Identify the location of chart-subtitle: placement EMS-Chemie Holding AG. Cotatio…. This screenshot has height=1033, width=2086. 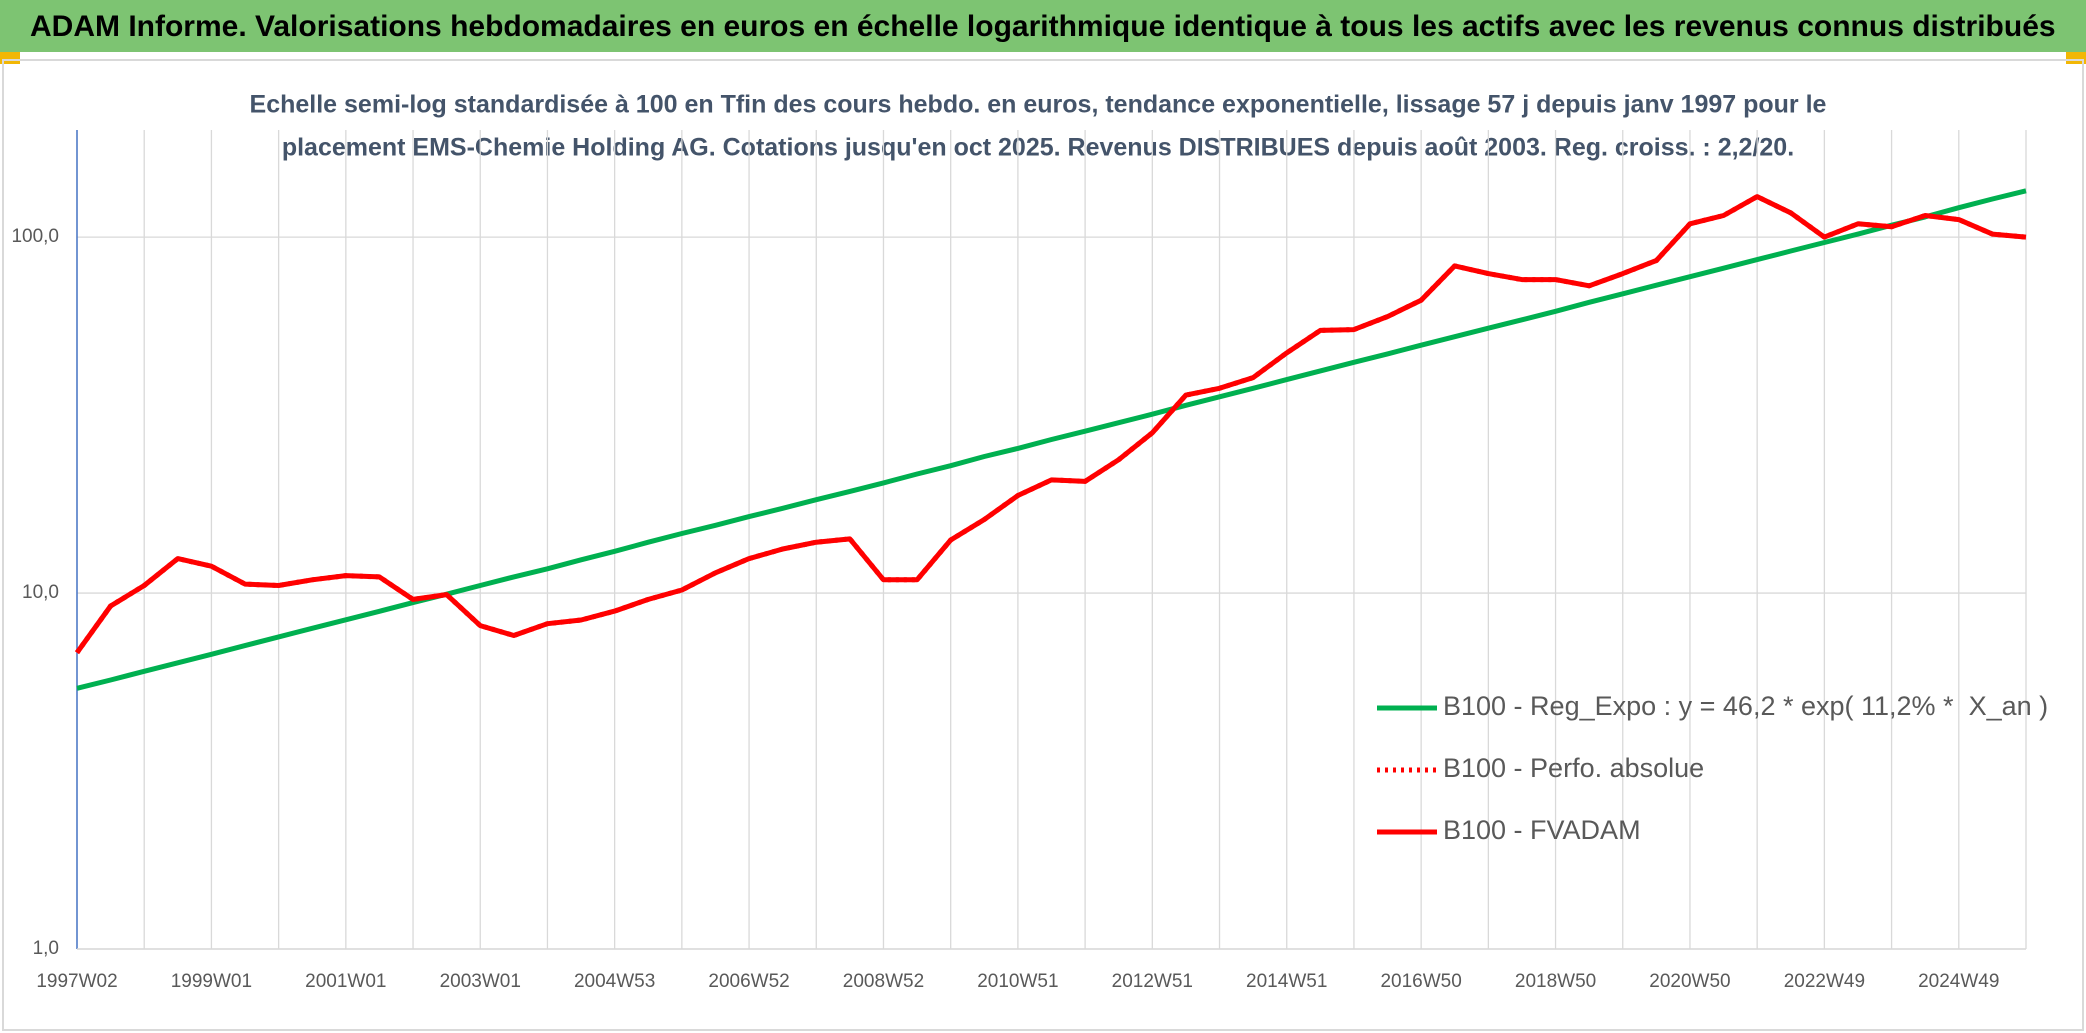
(1038, 148).